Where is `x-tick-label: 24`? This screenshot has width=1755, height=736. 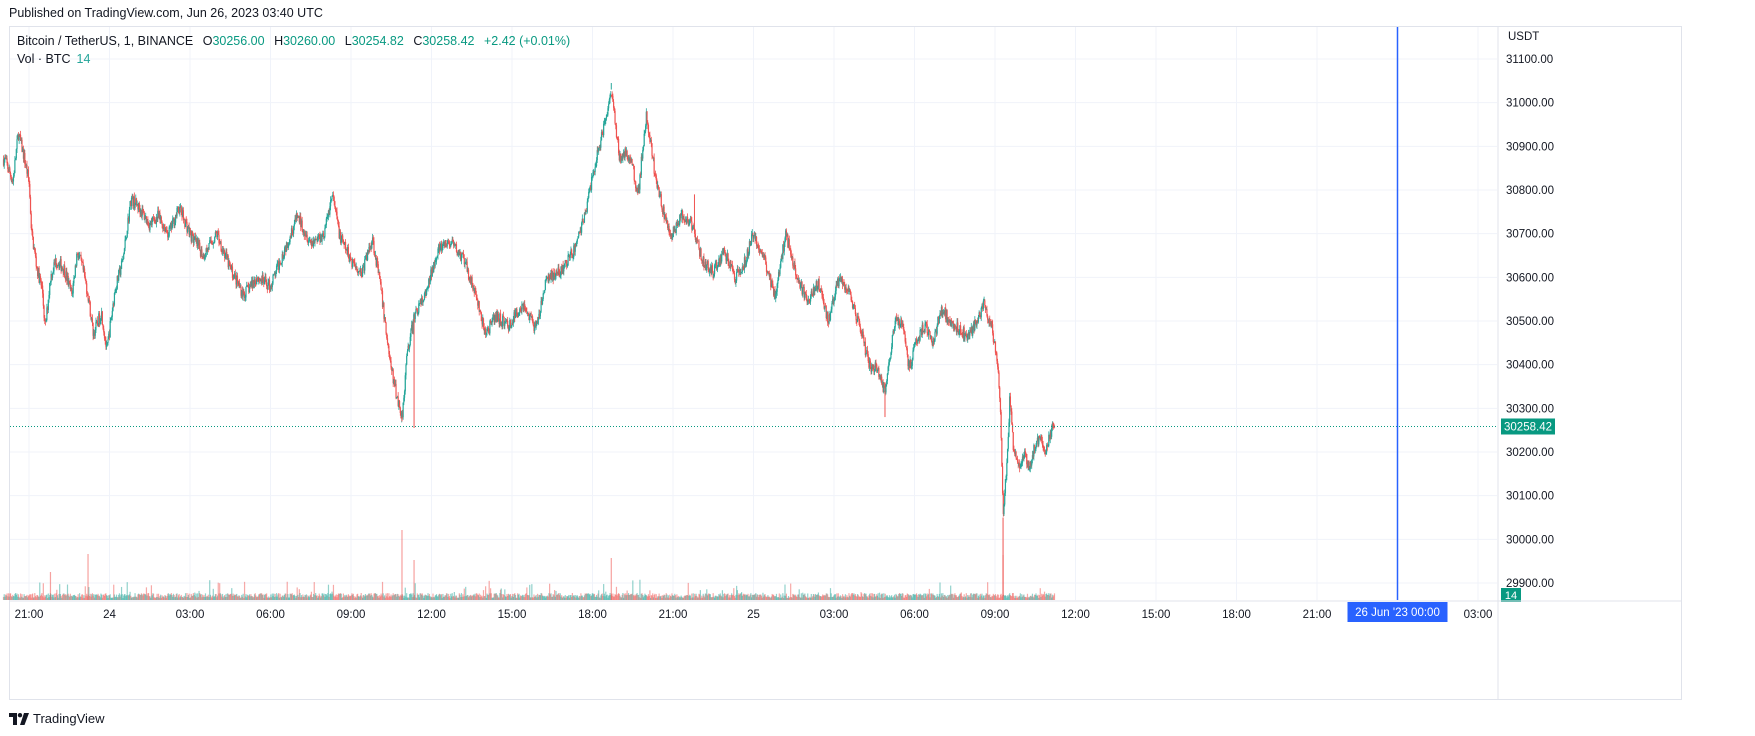
x-tick-label: 24 is located at coordinates (109, 615).